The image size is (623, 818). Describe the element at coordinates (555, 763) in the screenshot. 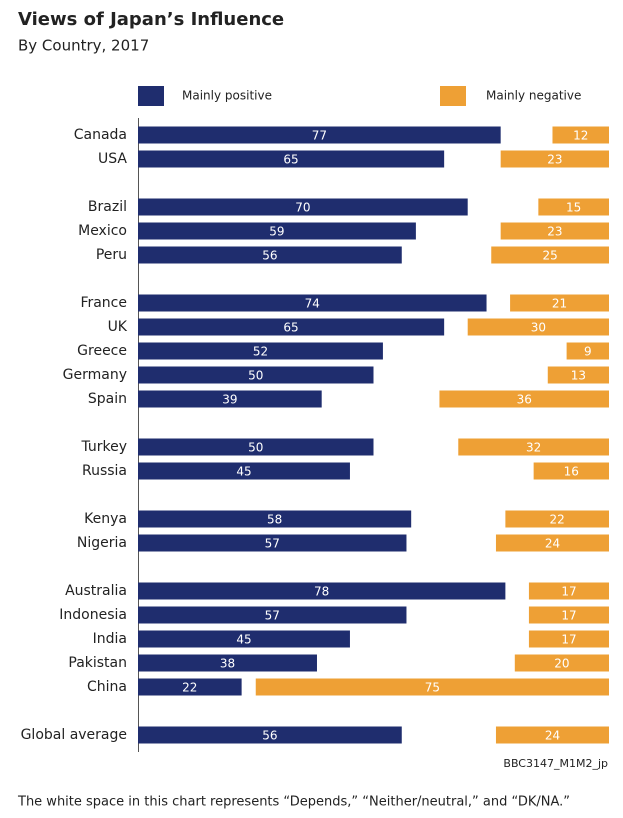

I see `source: BBC3147_M1M2_jp` at that location.